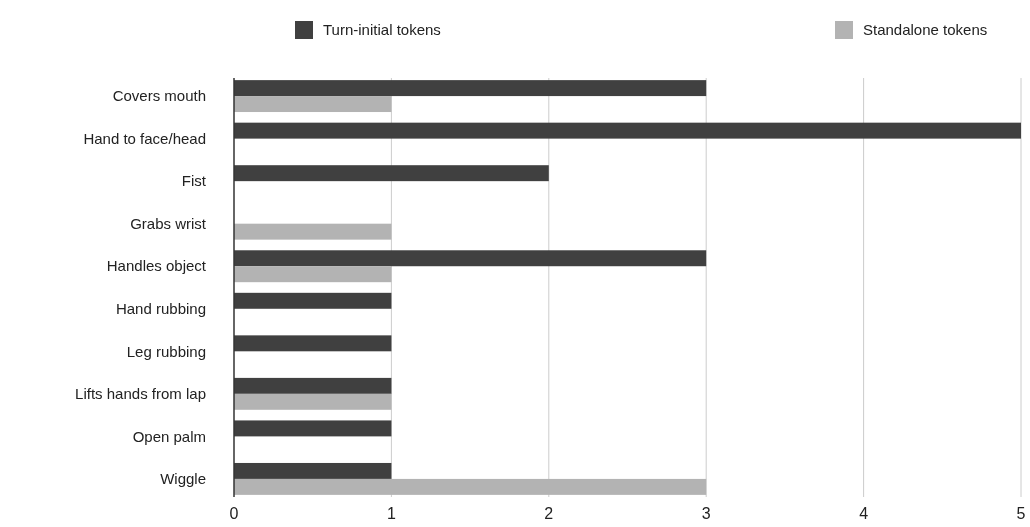  I want to click on y-tick-label: Grabs wrist, so click(168, 223).